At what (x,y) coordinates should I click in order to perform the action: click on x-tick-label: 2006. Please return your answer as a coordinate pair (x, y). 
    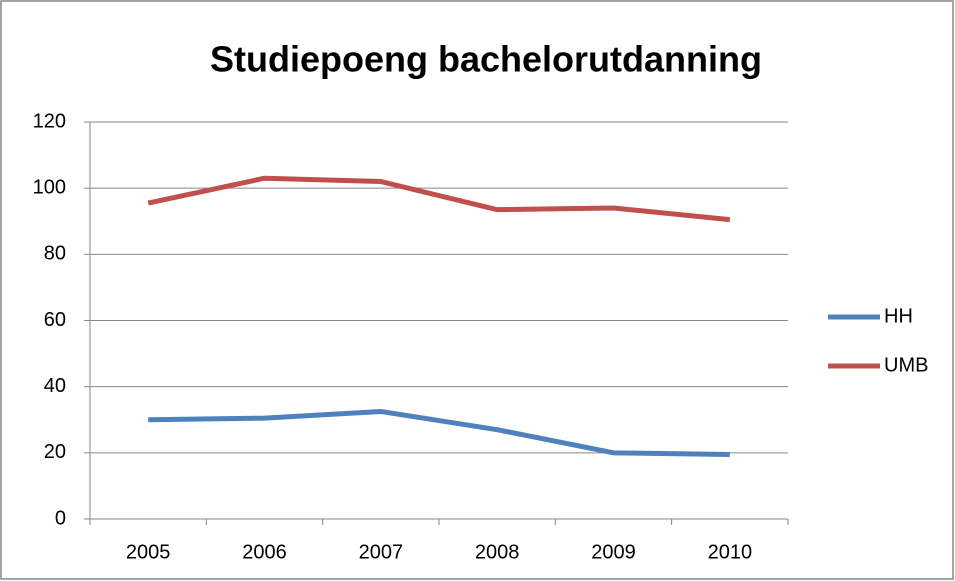
    Looking at the image, I should click on (264, 552).